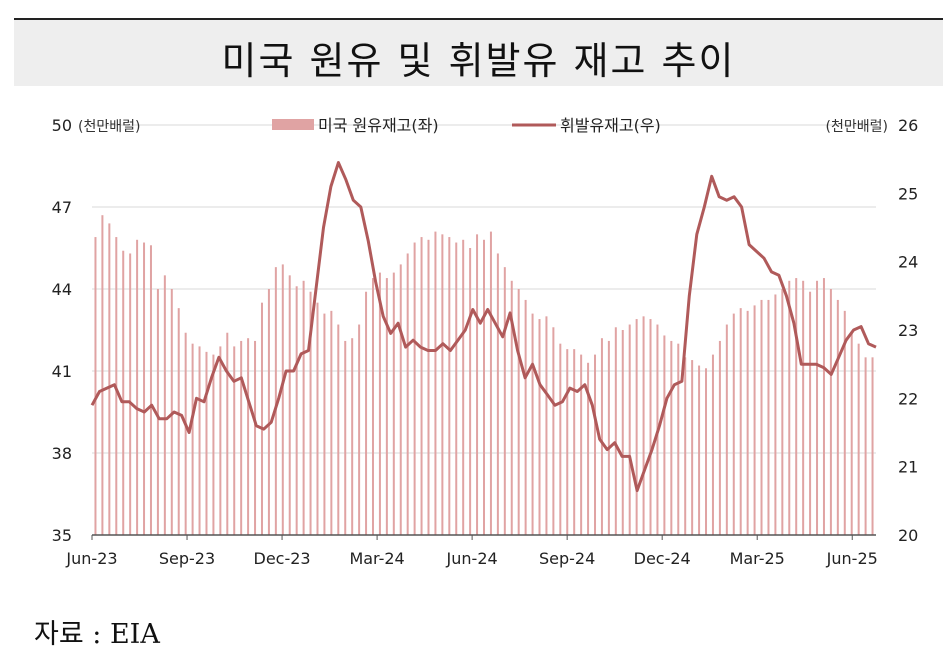  I want to click on left-tick-label: 41, so click(62, 371).